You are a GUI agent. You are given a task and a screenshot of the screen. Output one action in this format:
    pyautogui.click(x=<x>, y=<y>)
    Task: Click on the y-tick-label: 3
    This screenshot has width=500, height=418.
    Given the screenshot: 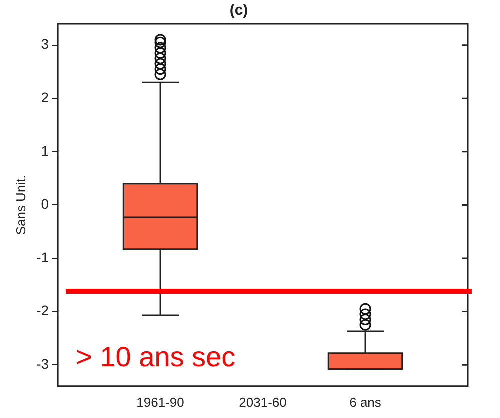 What is the action you would take?
    pyautogui.click(x=45, y=44)
    